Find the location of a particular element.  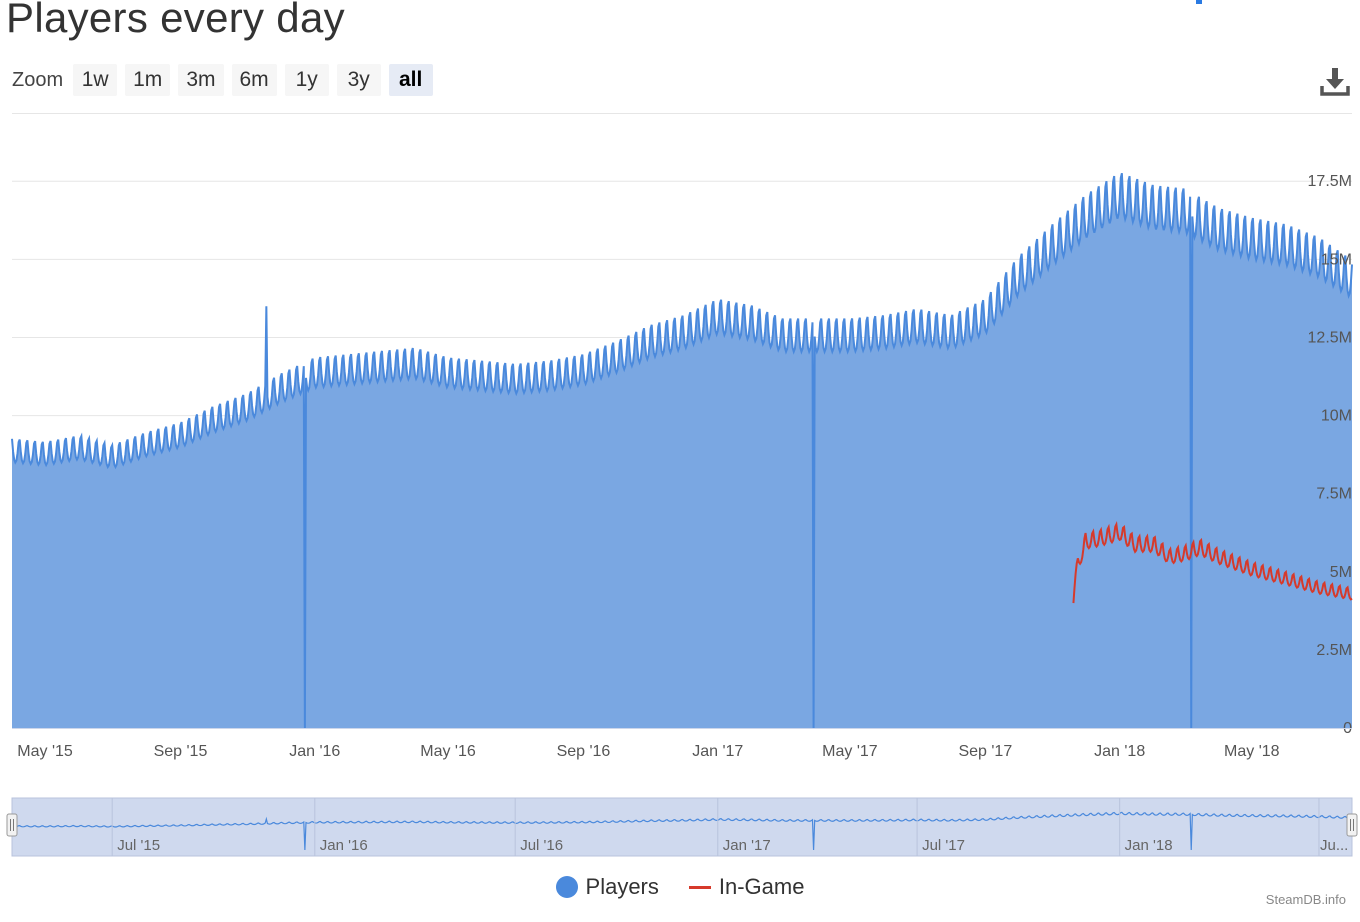

y-tick-label: 5M is located at coordinates (1341, 572).